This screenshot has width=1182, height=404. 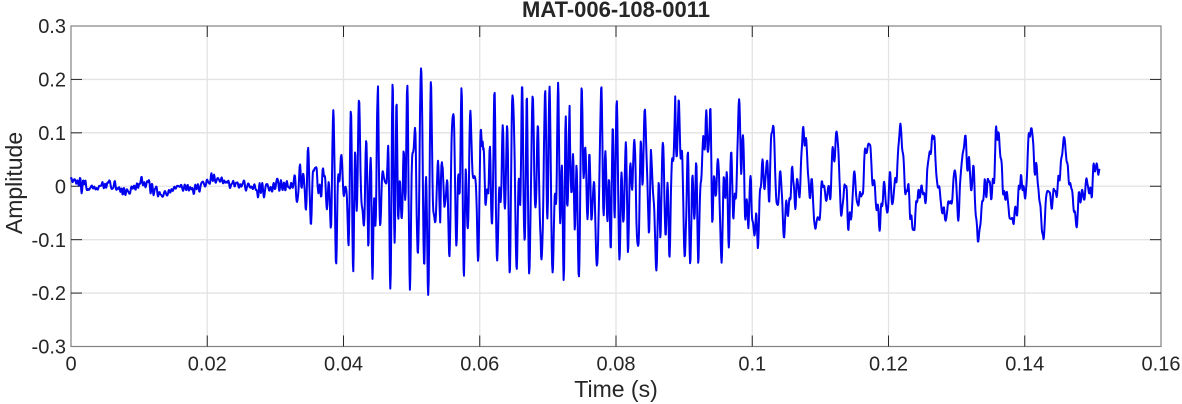 What do you see at coordinates (207, 365) in the screenshot?
I see `svg-text: 0.02` at bounding box center [207, 365].